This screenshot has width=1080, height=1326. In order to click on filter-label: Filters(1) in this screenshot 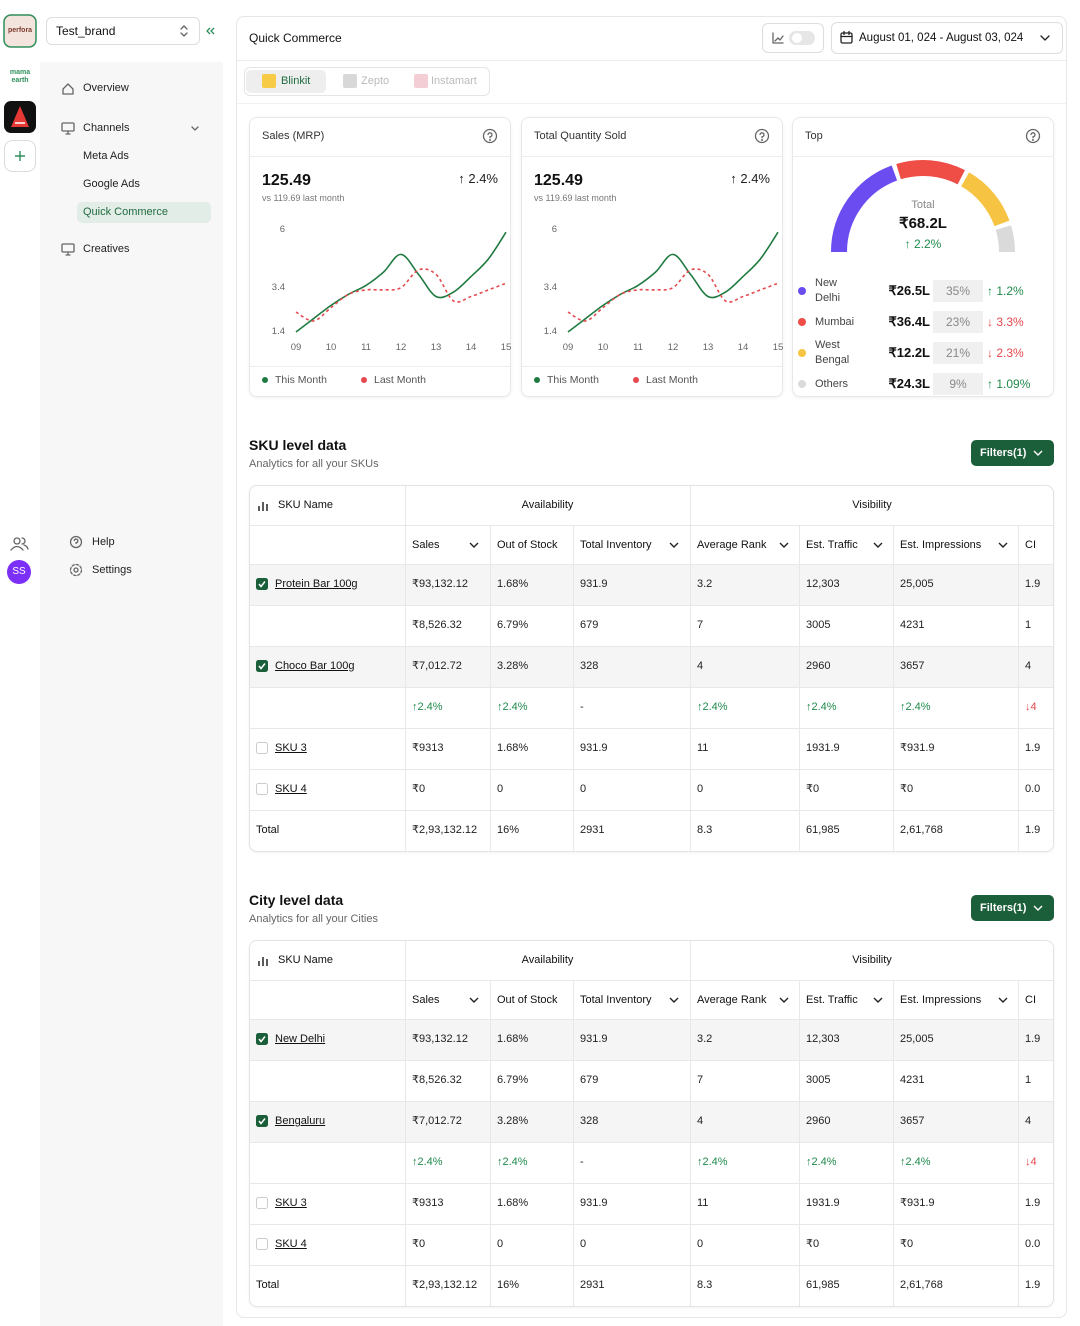, I will do `click(1003, 453)`.